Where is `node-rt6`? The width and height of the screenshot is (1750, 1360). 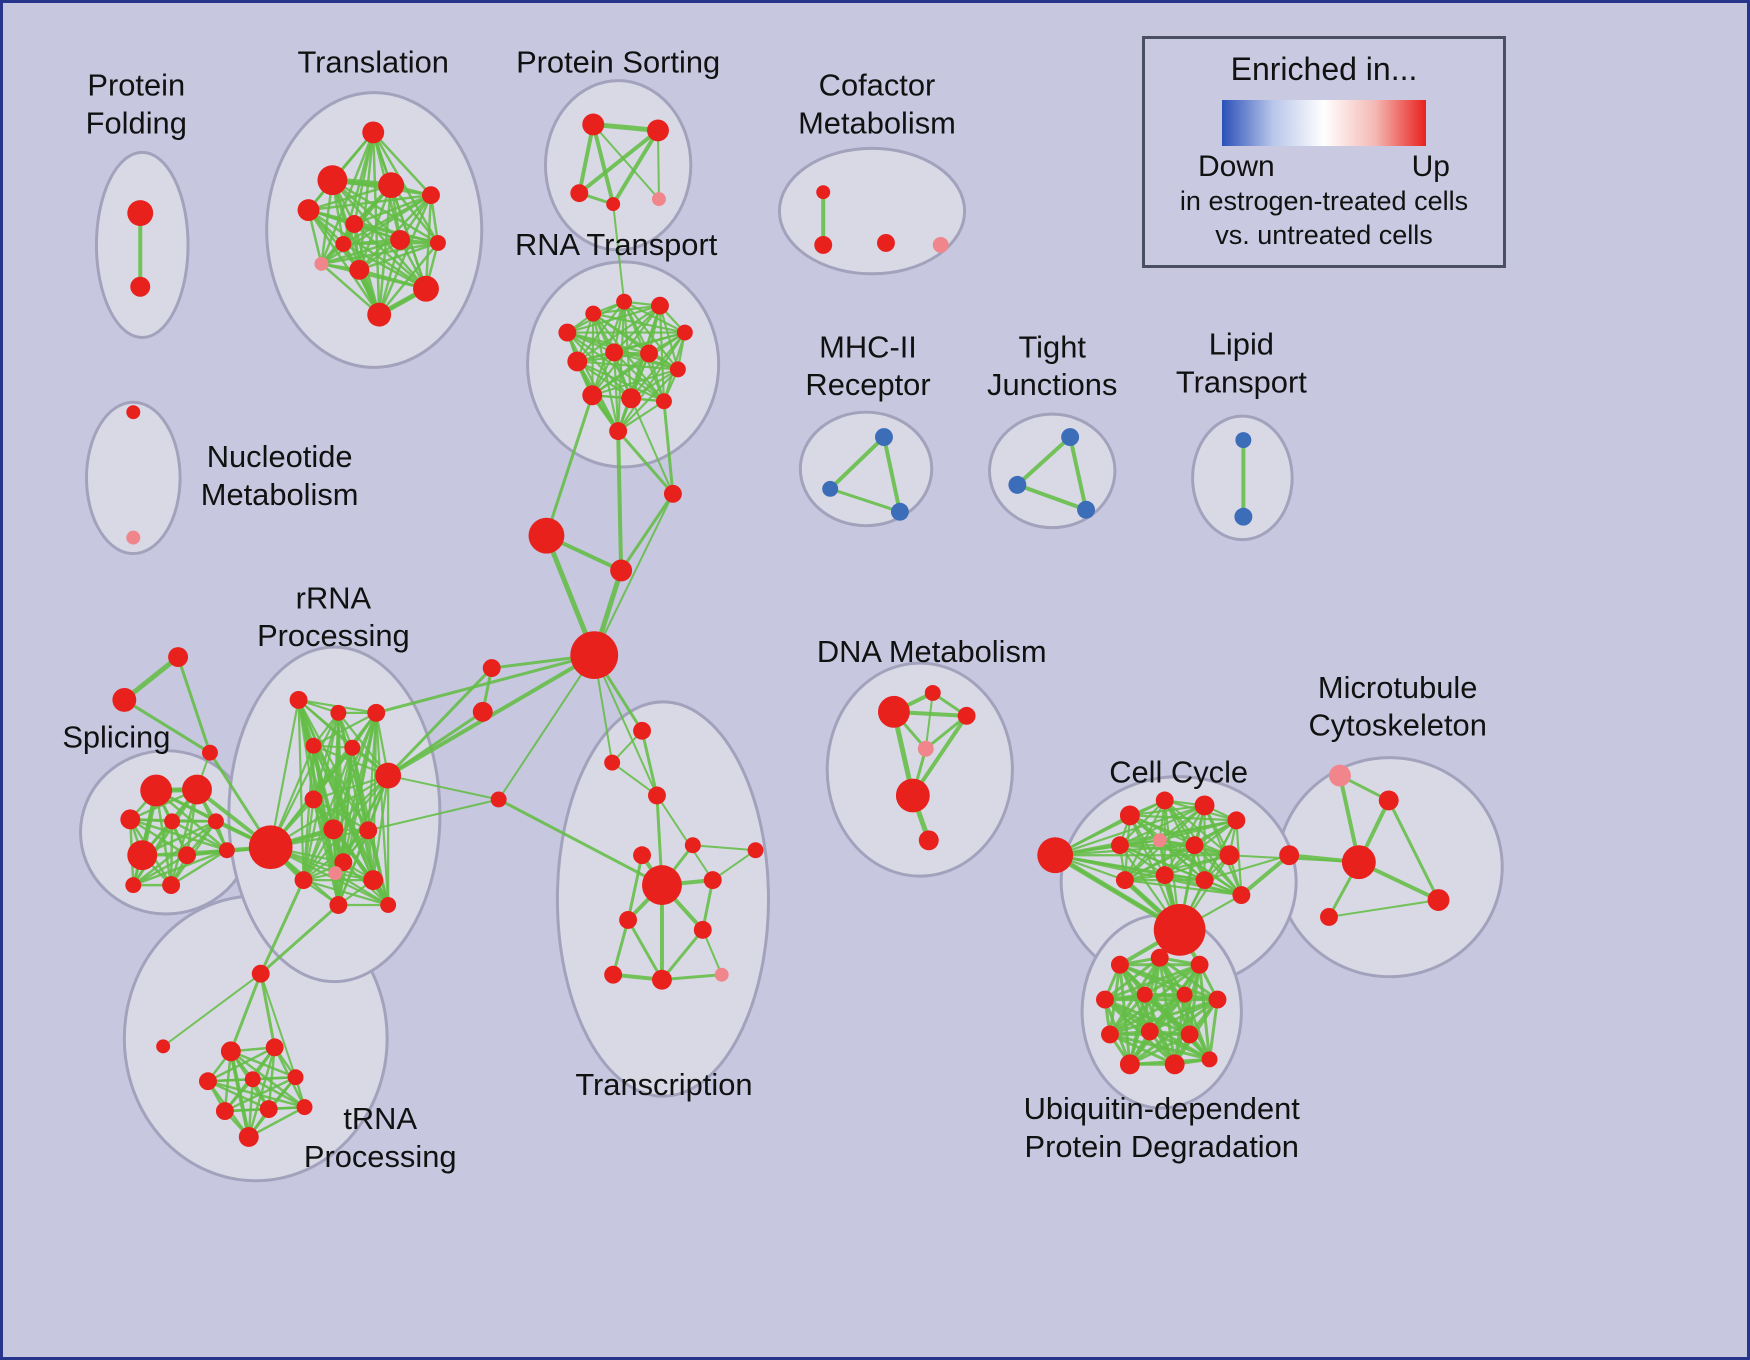
node-rt6 is located at coordinates (614, 352).